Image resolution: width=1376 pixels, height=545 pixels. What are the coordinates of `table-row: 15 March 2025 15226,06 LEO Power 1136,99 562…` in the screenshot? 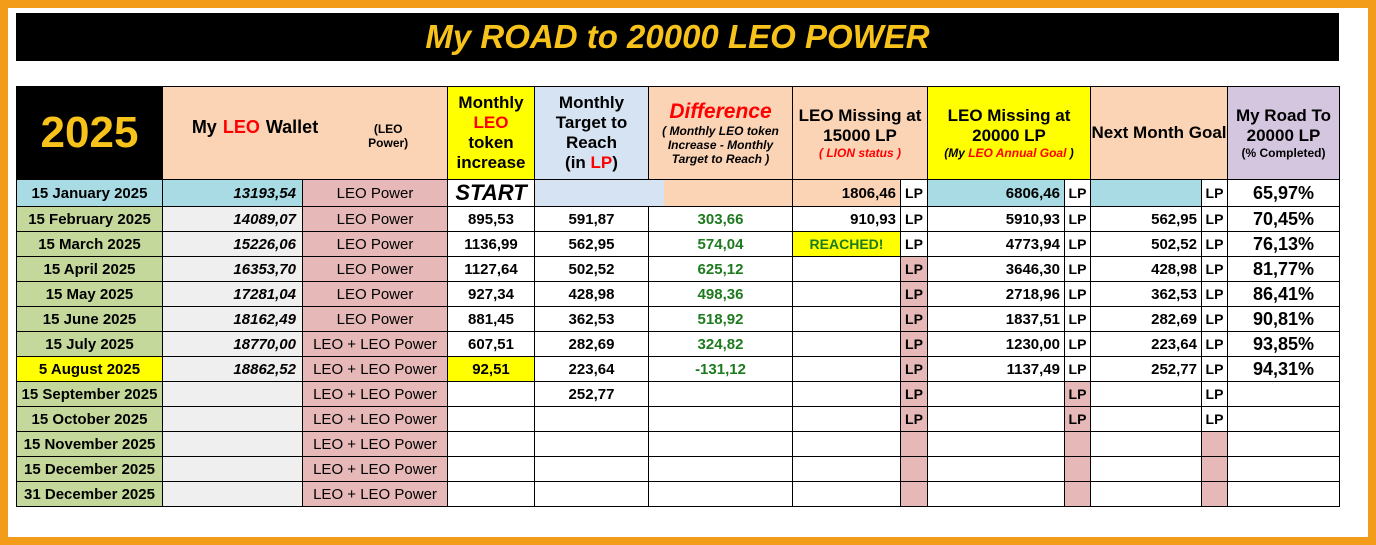 It's located at (678, 244).